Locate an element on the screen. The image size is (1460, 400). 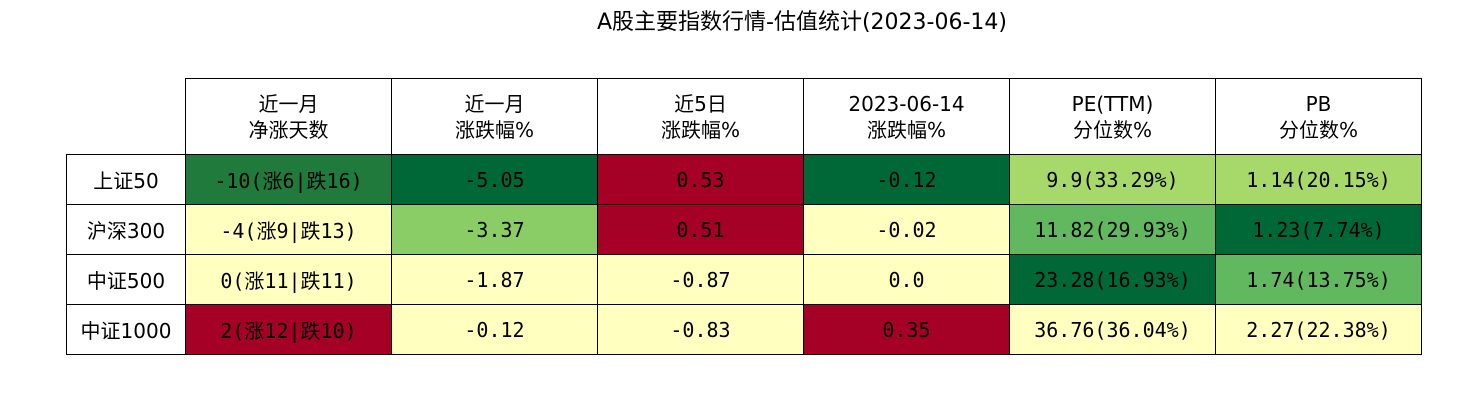
table-cell: 0(涨11|跌11) is located at coordinates (288, 279).